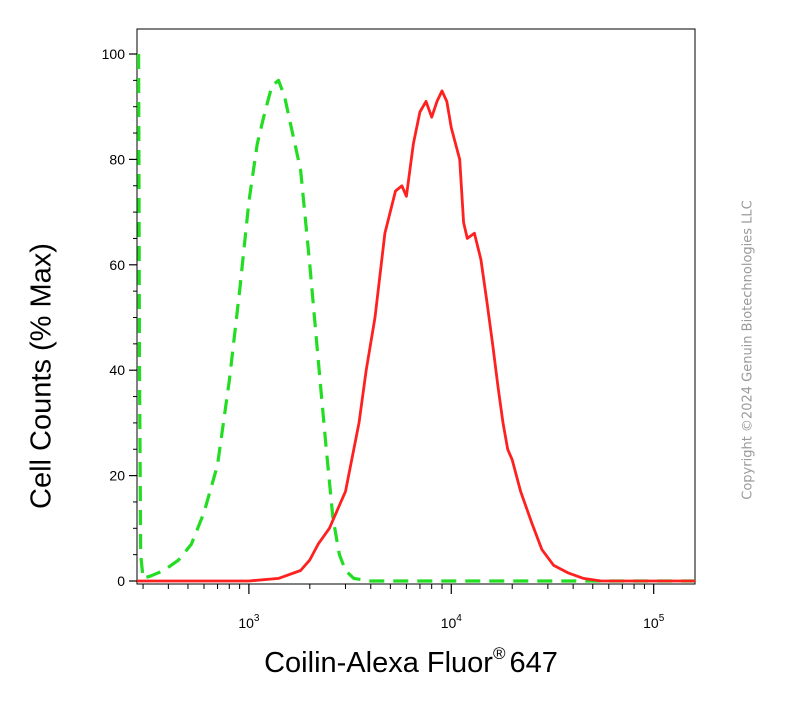  I want to click on y-tick-label-80: 80, so click(117, 159).